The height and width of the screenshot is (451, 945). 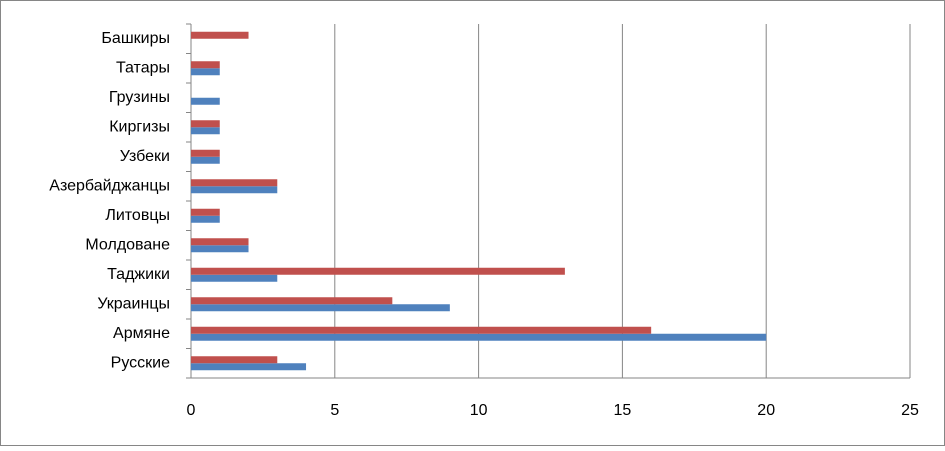 I want to click on y-tick-label: Украинцы, so click(x=133, y=303).